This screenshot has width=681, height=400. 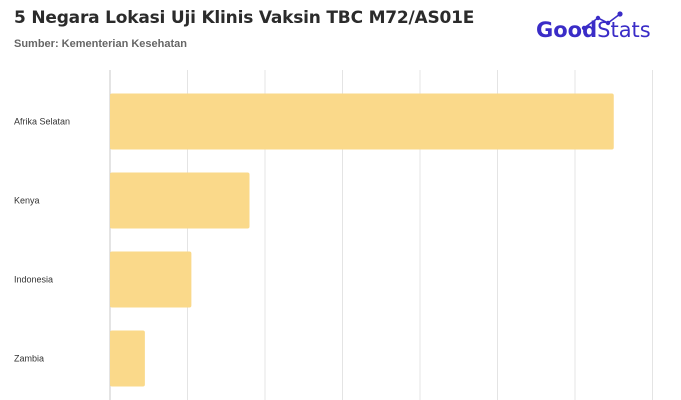 What do you see at coordinates (27, 201) in the screenshot?
I see `category-label: Kenya` at bounding box center [27, 201].